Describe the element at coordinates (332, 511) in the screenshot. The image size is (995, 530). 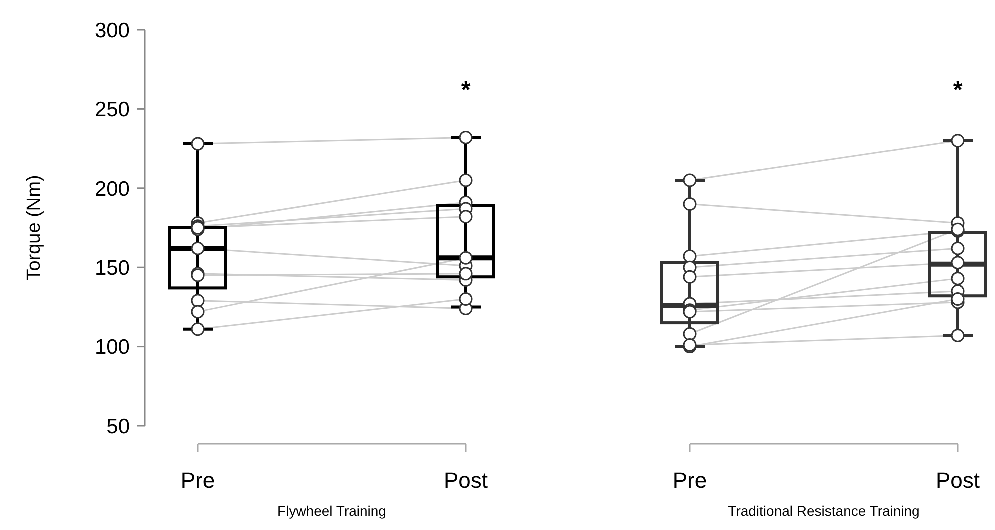
I see `x-axis-title: Flywheel Training` at that location.